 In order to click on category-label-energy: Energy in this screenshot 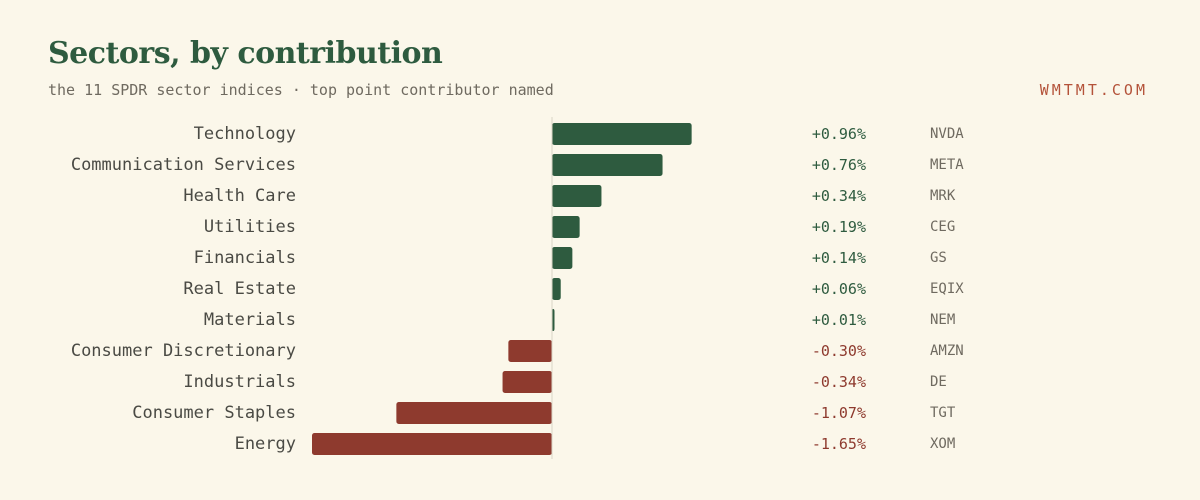, I will do `click(265, 444)`.